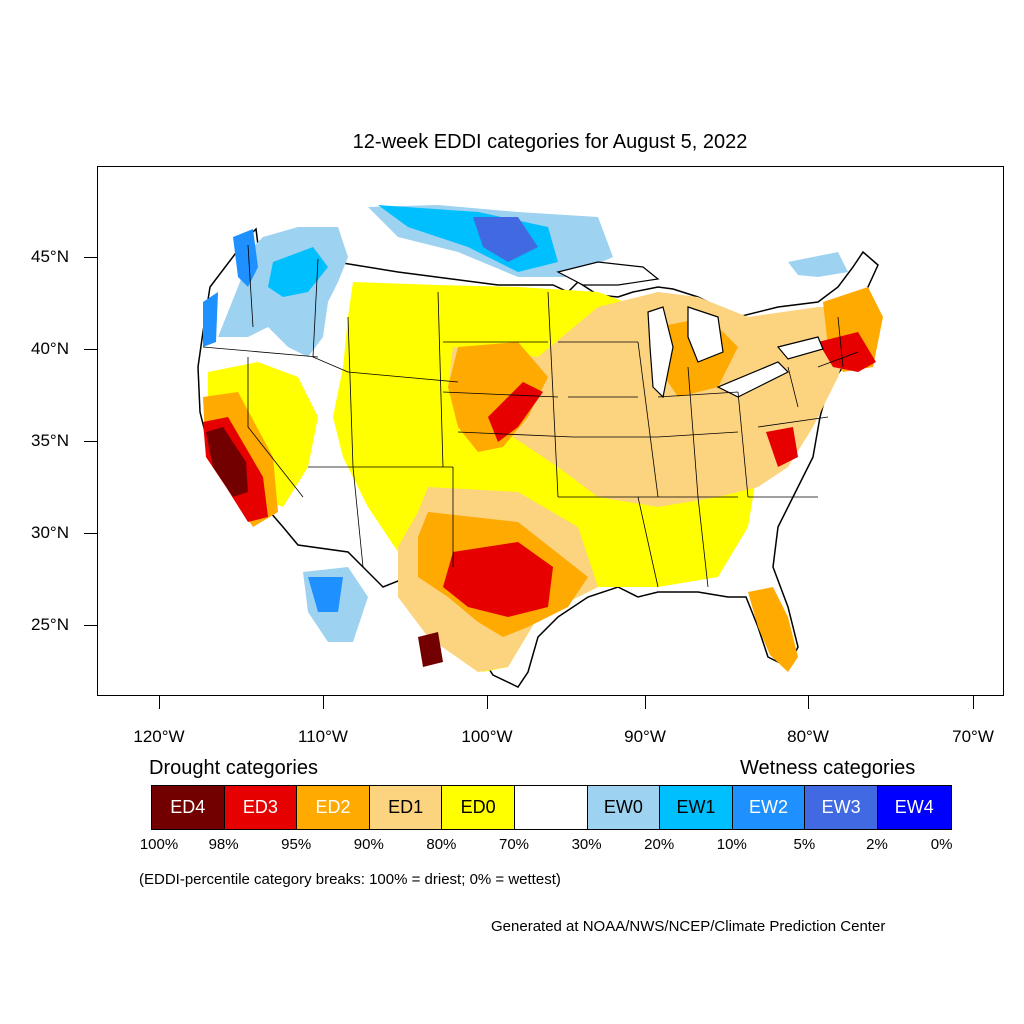 Image resolution: width=1024 pixels, height=1024 pixels. What do you see at coordinates (608, 273) in the screenshot?
I see `lake-superior` at bounding box center [608, 273].